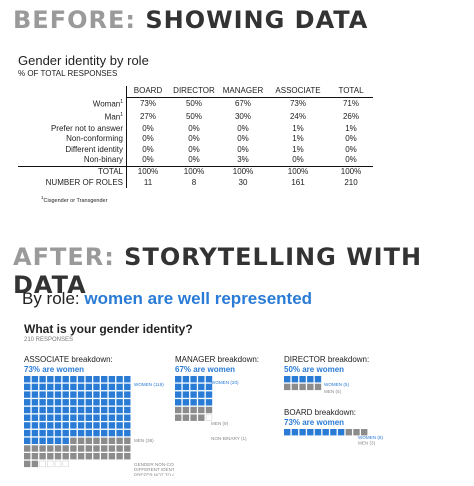 The image size is (474, 486). I want to click on before-title: SHOWING DATA, so click(257, 20).